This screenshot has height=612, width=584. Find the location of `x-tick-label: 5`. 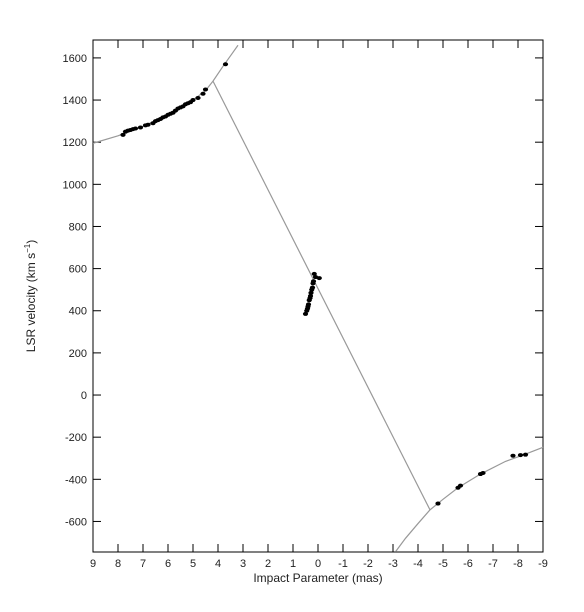

x-tick-label: 5 is located at coordinates (193, 564).